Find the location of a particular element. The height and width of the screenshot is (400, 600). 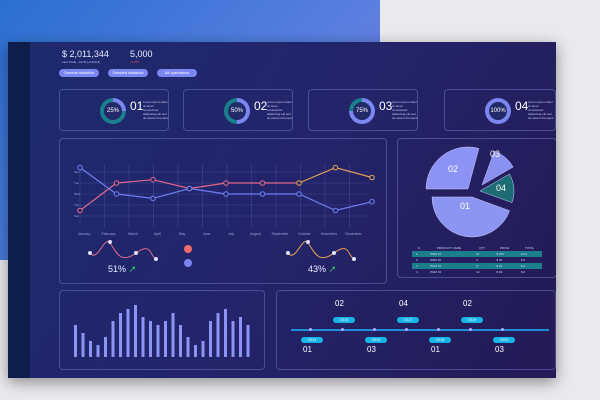

table-row: 2 ITEM 02 4 $ 00 $ 0 is located at coordinates (477, 260).